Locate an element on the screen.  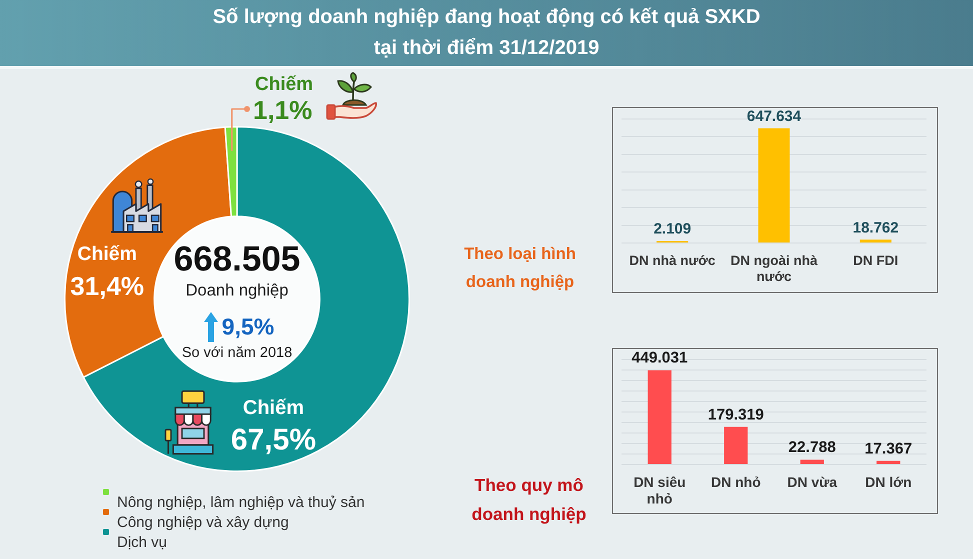
x-tick-label: DN nhà nước is located at coordinates (672, 260).